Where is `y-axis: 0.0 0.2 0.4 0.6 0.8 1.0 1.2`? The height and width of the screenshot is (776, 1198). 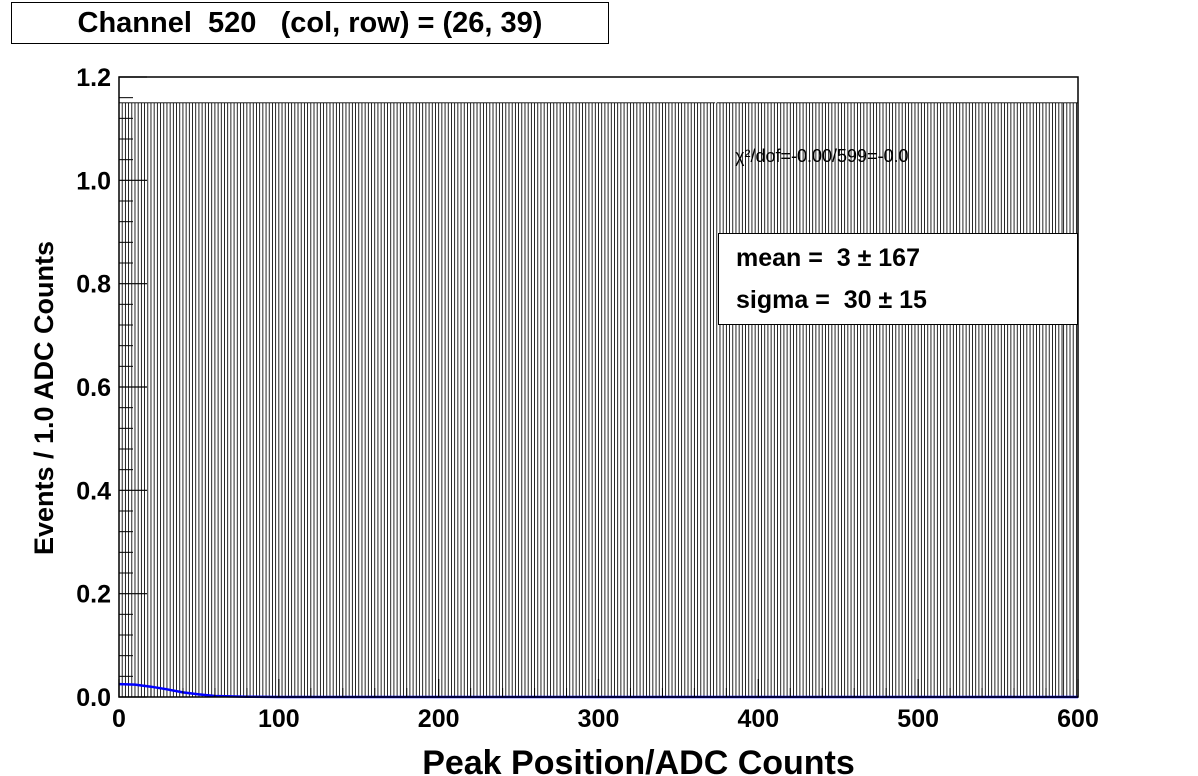
y-axis: 0.0 0.2 0.4 0.6 0.8 1.0 1.2 is located at coordinates (111, 388).